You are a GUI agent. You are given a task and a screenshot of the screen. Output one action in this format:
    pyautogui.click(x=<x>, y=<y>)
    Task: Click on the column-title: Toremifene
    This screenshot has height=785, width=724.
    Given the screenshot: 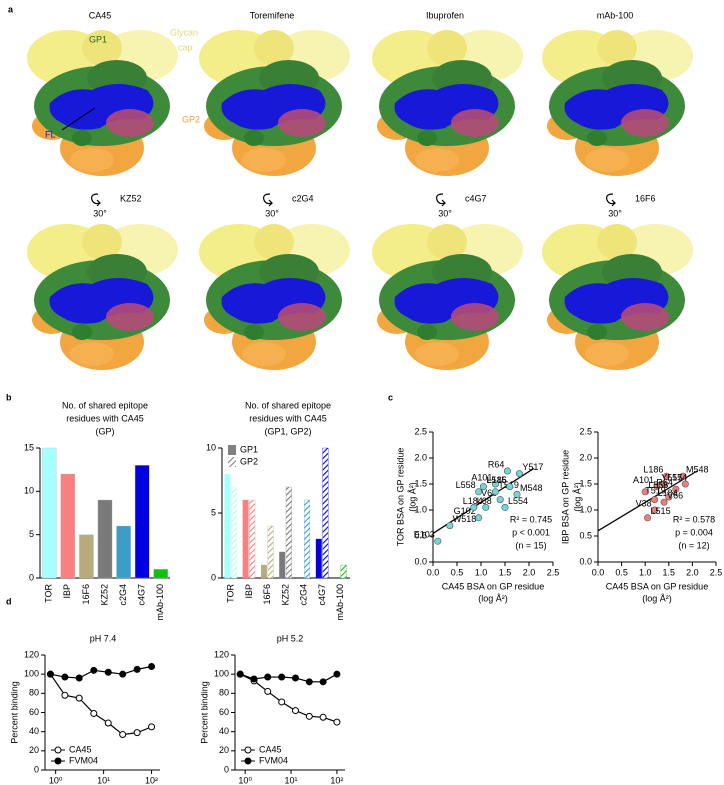 What is the action you would take?
    pyautogui.click(x=272, y=15)
    